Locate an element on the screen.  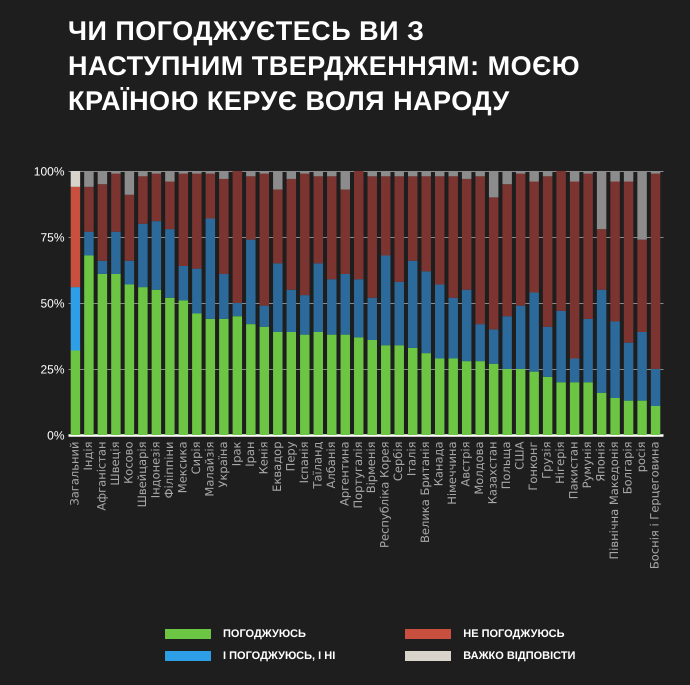
x-tick-label: Німеччина is located at coordinates (452, 473).